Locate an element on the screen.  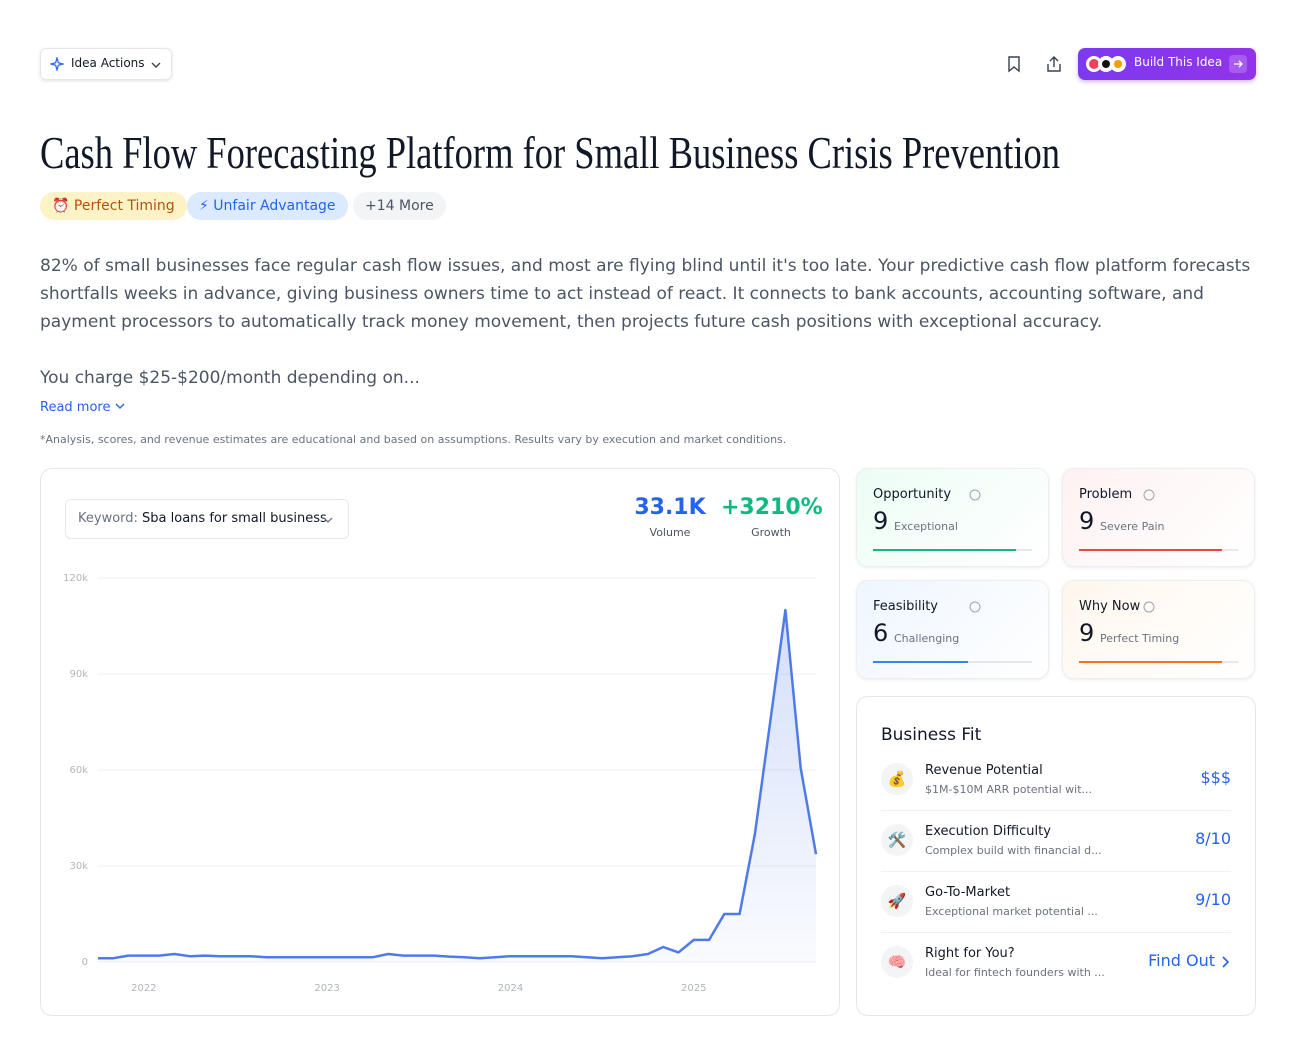
row-icon: 💰 is located at coordinates (897, 779).